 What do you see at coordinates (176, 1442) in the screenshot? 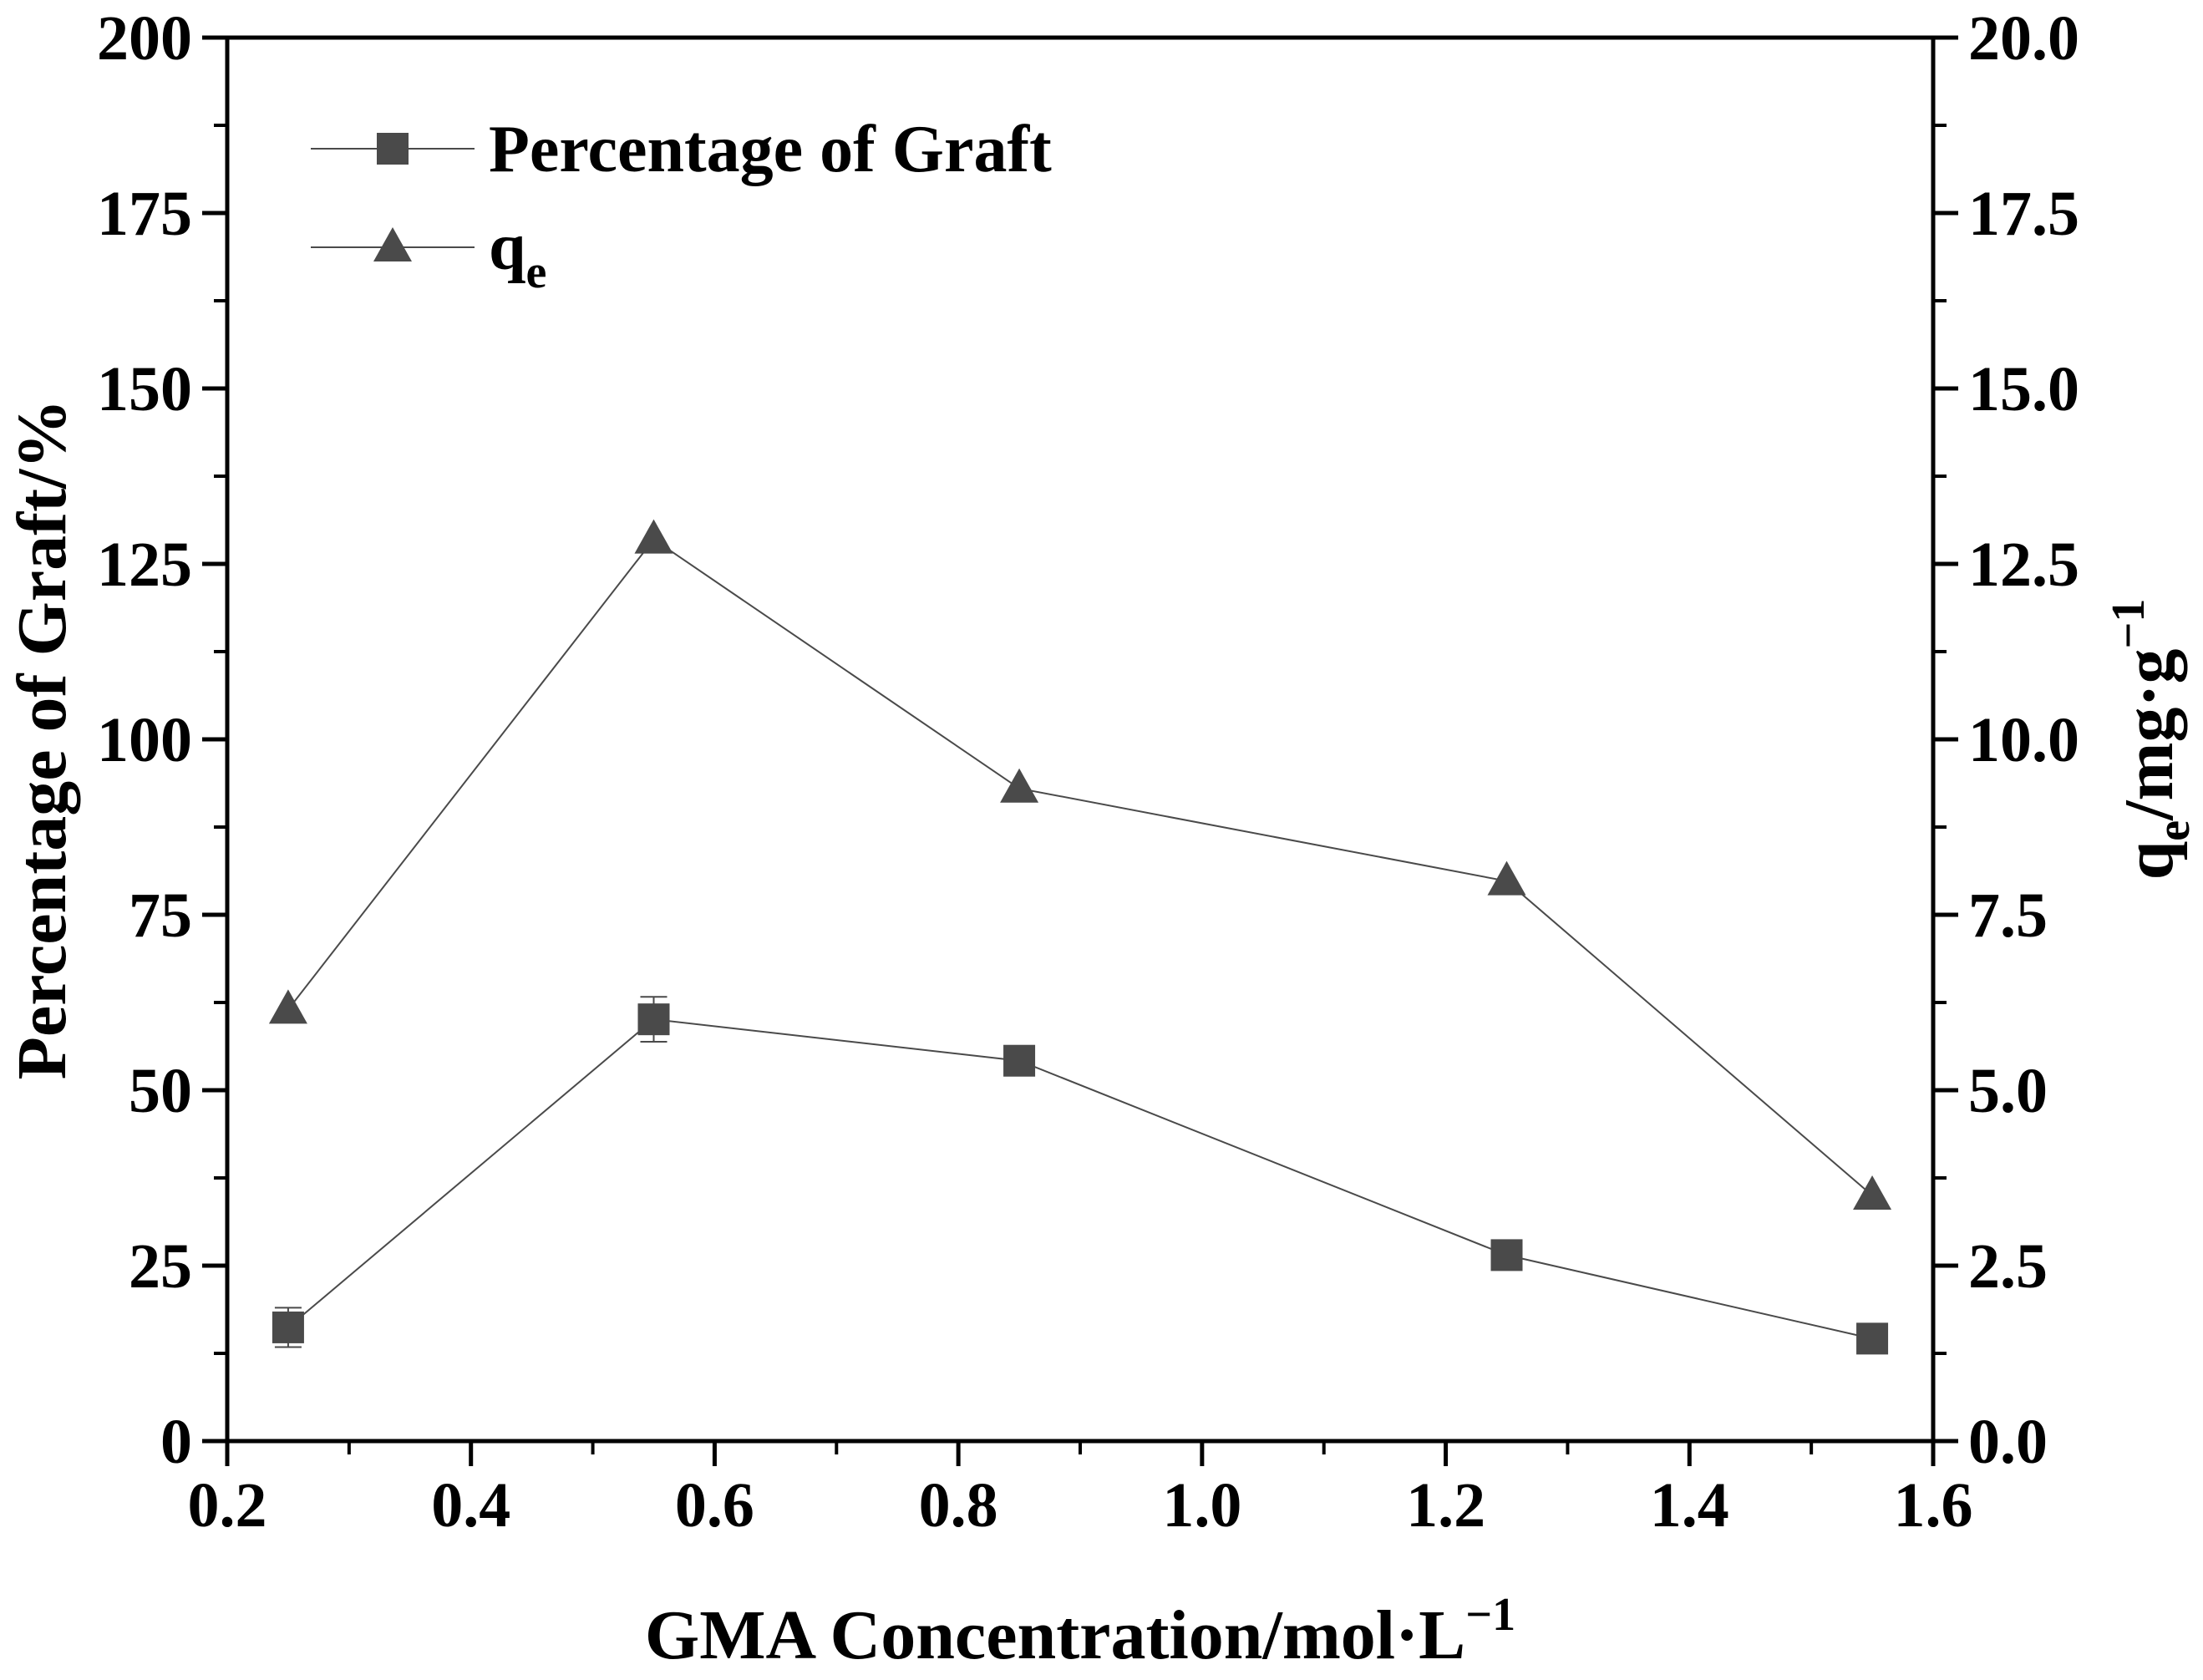
I see `y-left-tick-label: 0` at bounding box center [176, 1442].